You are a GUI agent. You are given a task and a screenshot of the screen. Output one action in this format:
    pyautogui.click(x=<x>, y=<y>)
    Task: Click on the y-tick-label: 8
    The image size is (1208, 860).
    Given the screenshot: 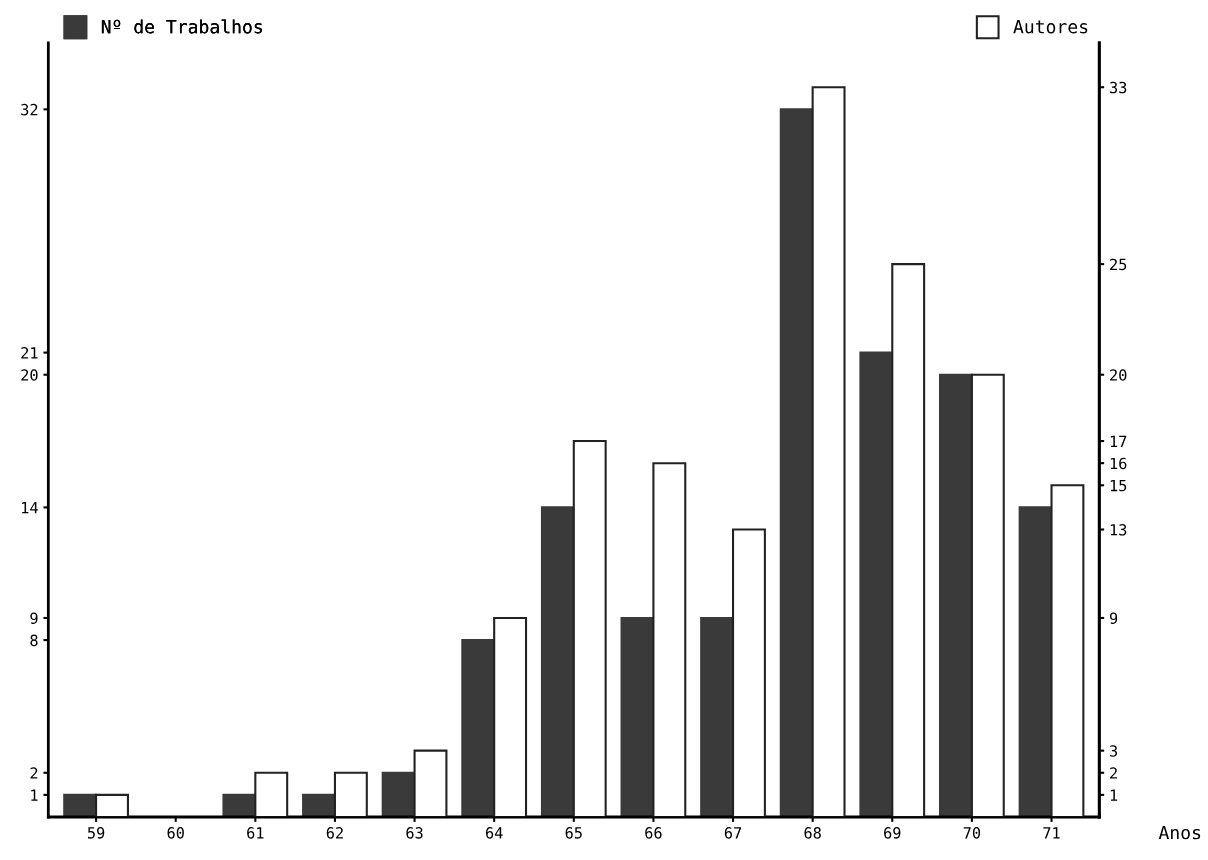 What is the action you would take?
    pyautogui.click(x=34, y=640)
    